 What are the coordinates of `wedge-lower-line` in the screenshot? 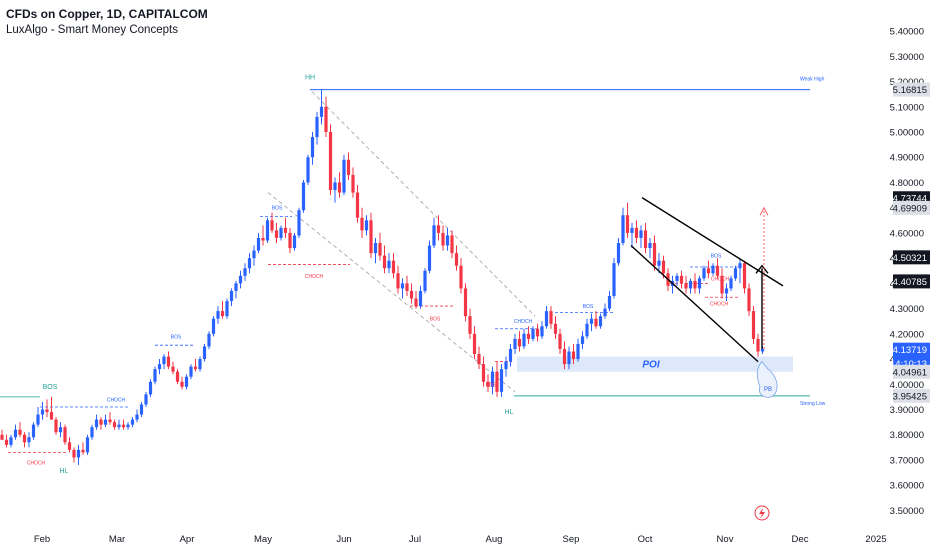 It's located at (694, 304).